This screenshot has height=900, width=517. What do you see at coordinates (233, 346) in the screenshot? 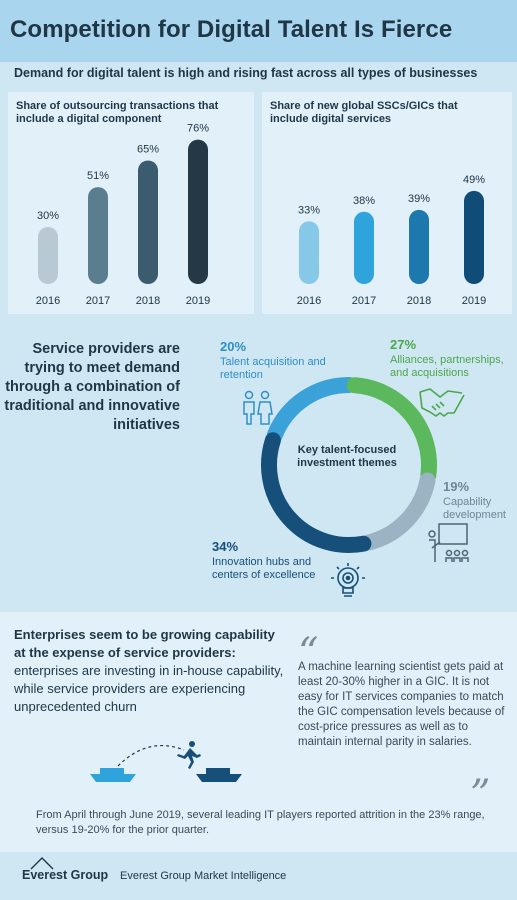
I see `talent-pct: 20%` at bounding box center [233, 346].